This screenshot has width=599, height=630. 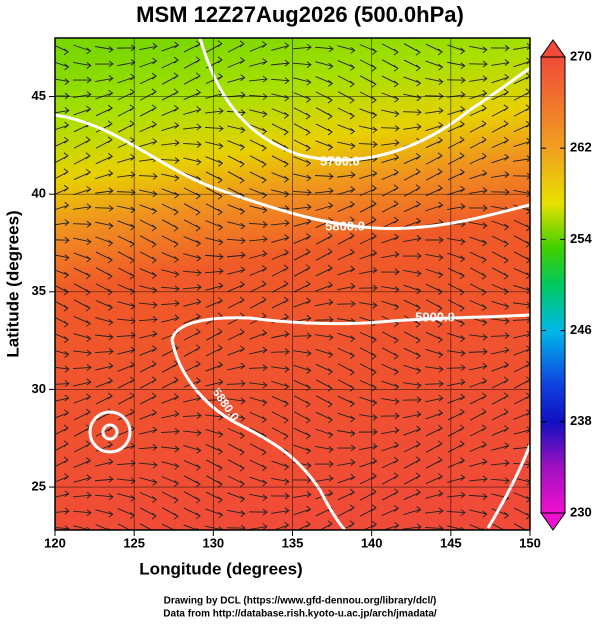 What do you see at coordinates (345, 225) in the screenshot?
I see `contour-label: 5800.0` at bounding box center [345, 225].